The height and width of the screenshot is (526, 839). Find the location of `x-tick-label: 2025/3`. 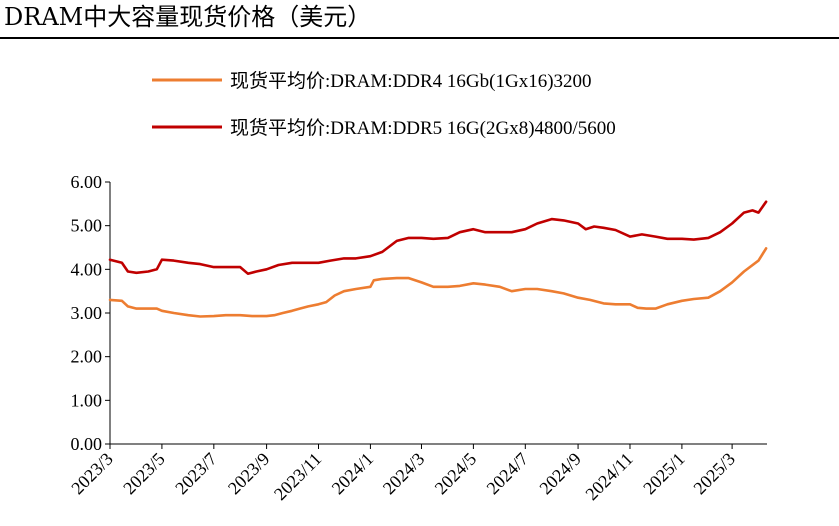

x-tick-label: 2025/3 is located at coordinates (714, 474).